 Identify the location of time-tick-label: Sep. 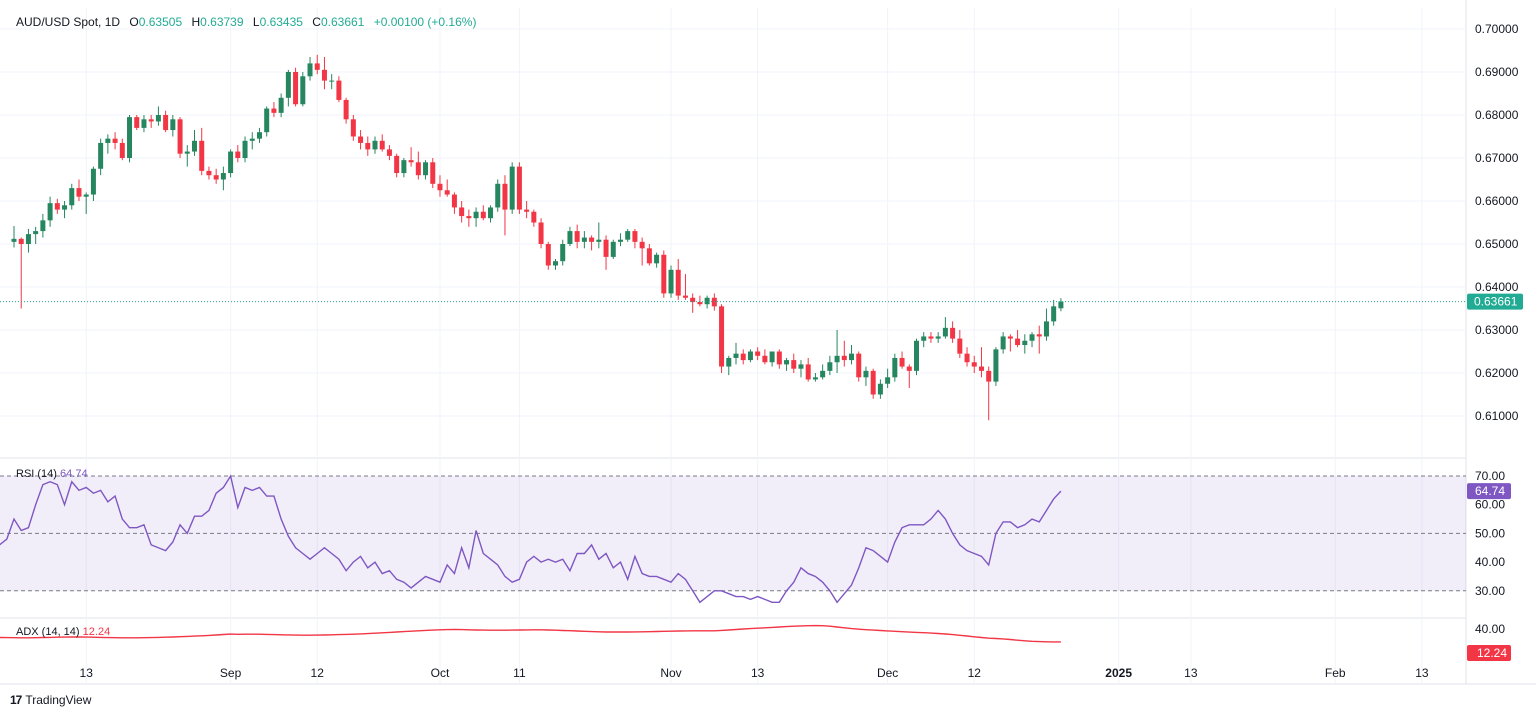
(231, 673).